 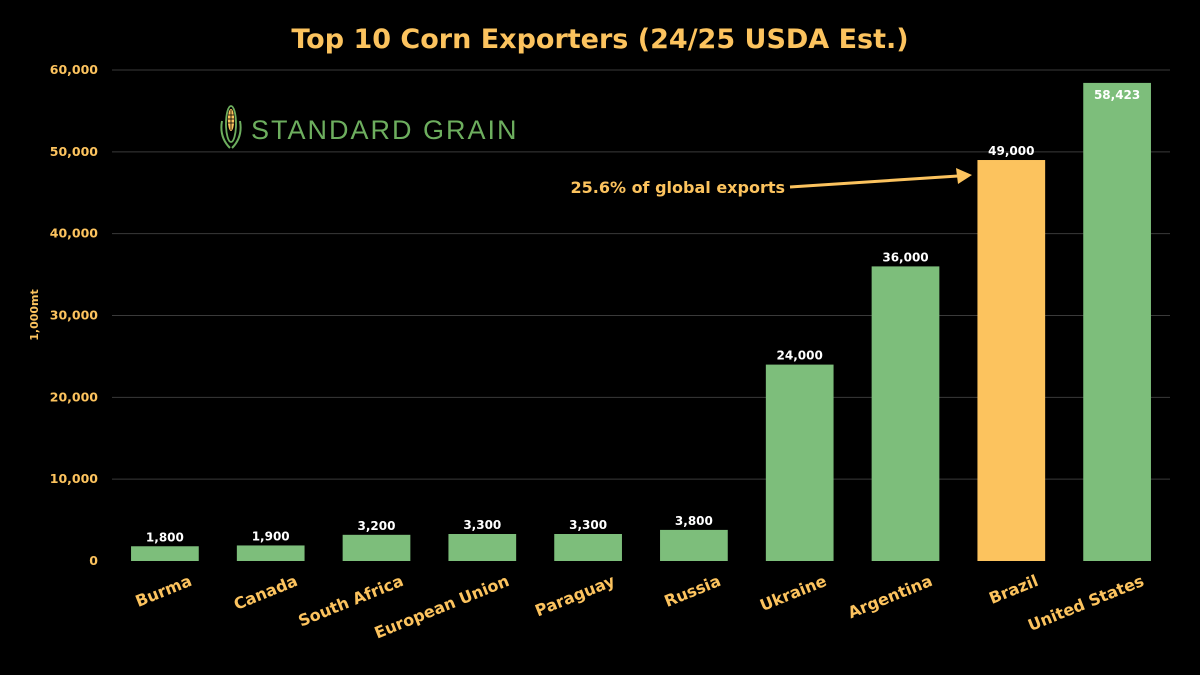 I want to click on y-tick-label: 30,000, so click(x=74, y=315).